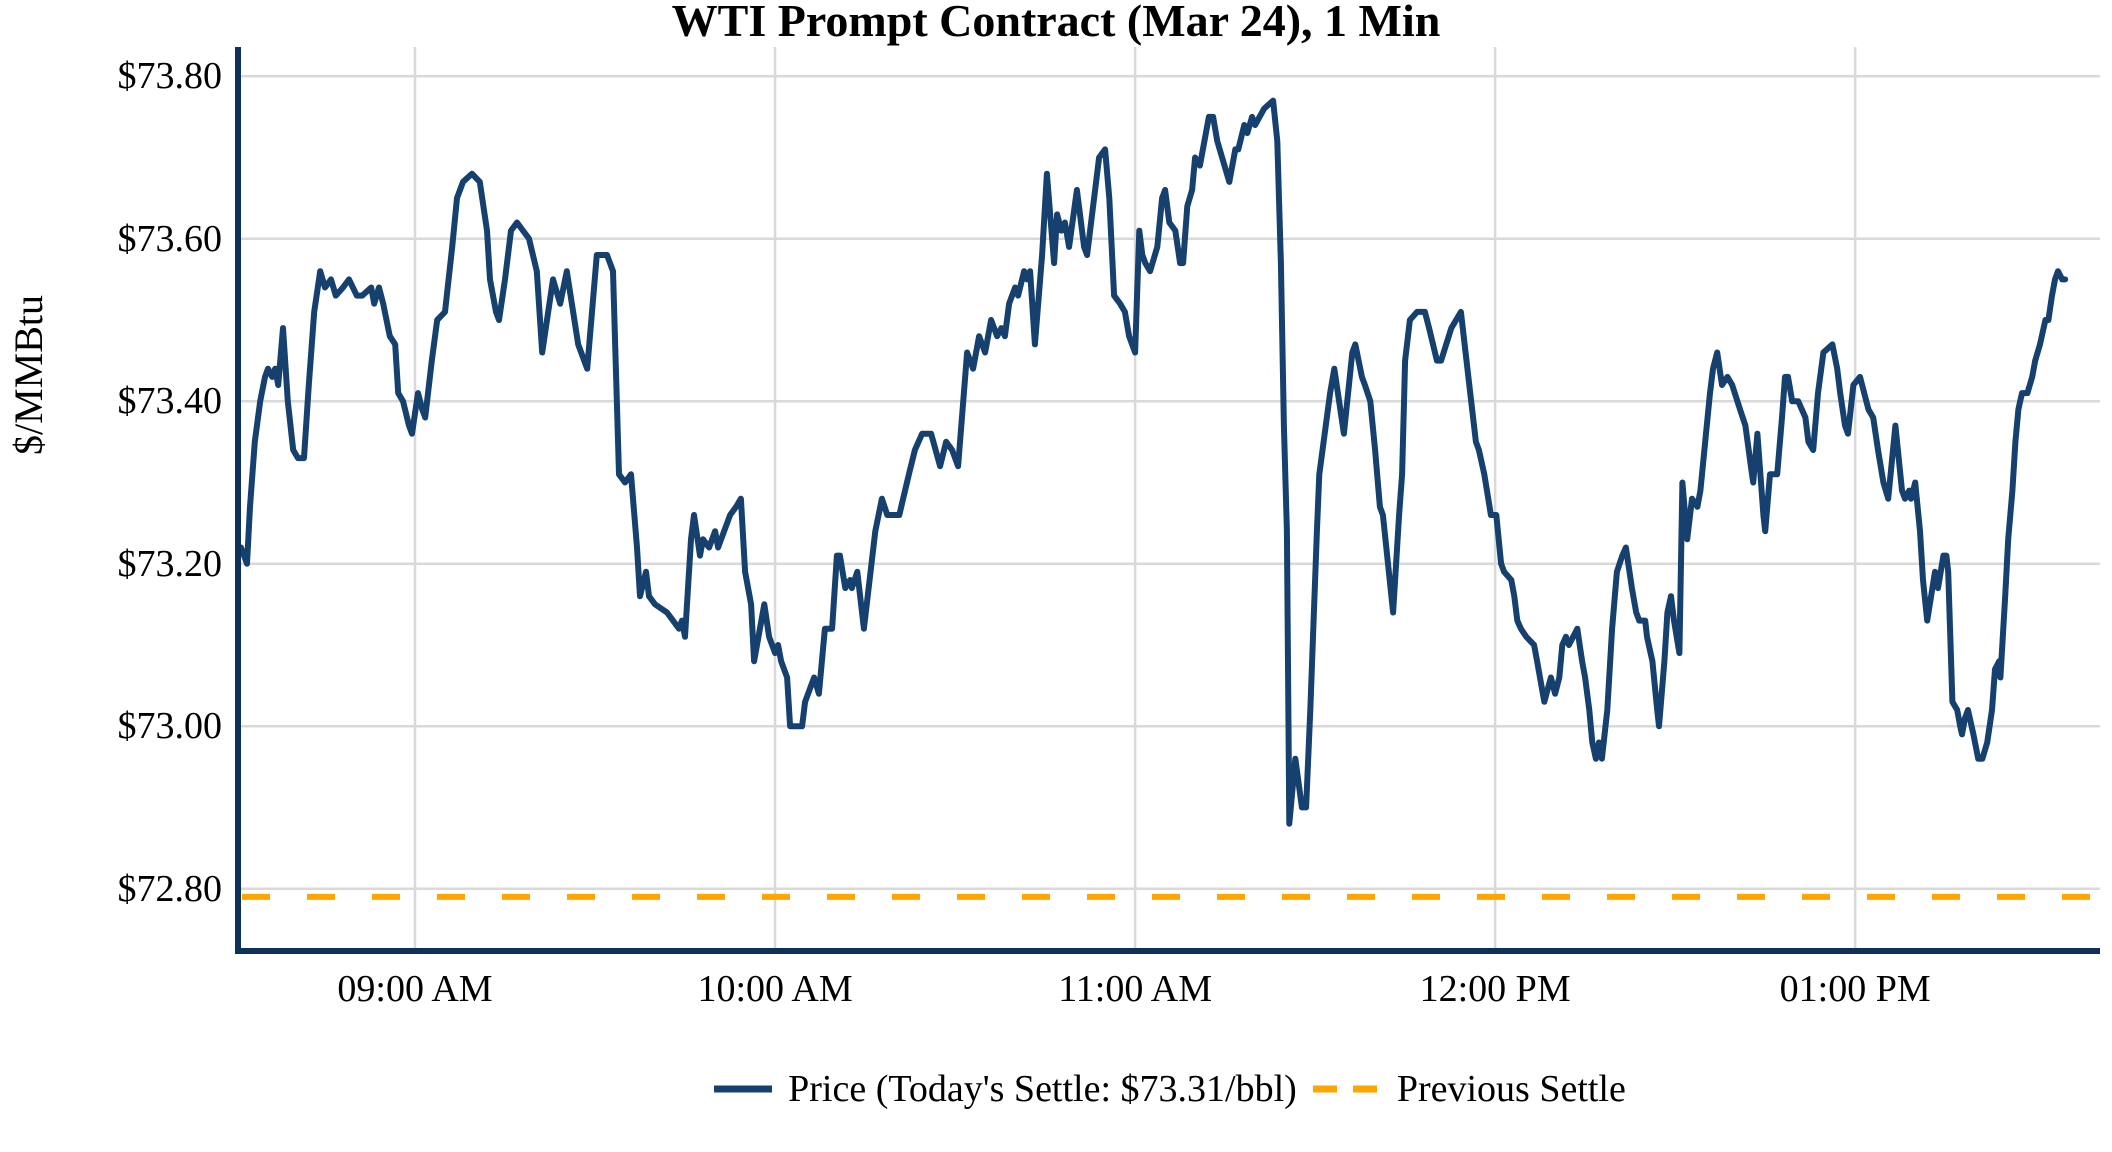 This screenshot has height=1152, width=2112. Describe the element at coordinates (170, 76) in the screenshot. I see `y-tick-label: $73.80` at that location.